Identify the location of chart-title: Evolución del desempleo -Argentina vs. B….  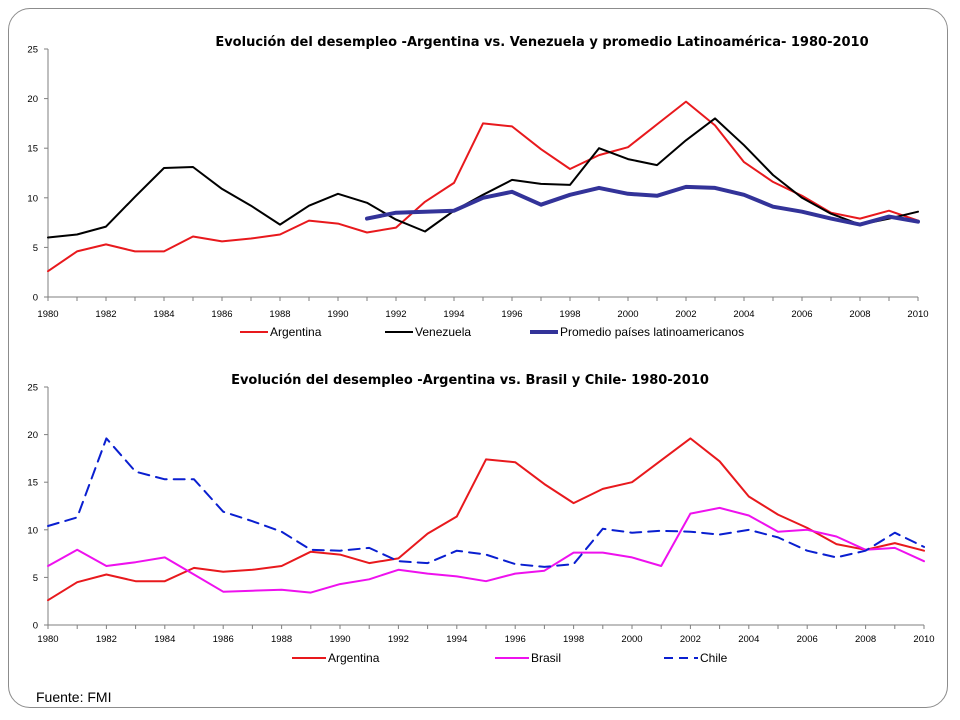
(470, 380).